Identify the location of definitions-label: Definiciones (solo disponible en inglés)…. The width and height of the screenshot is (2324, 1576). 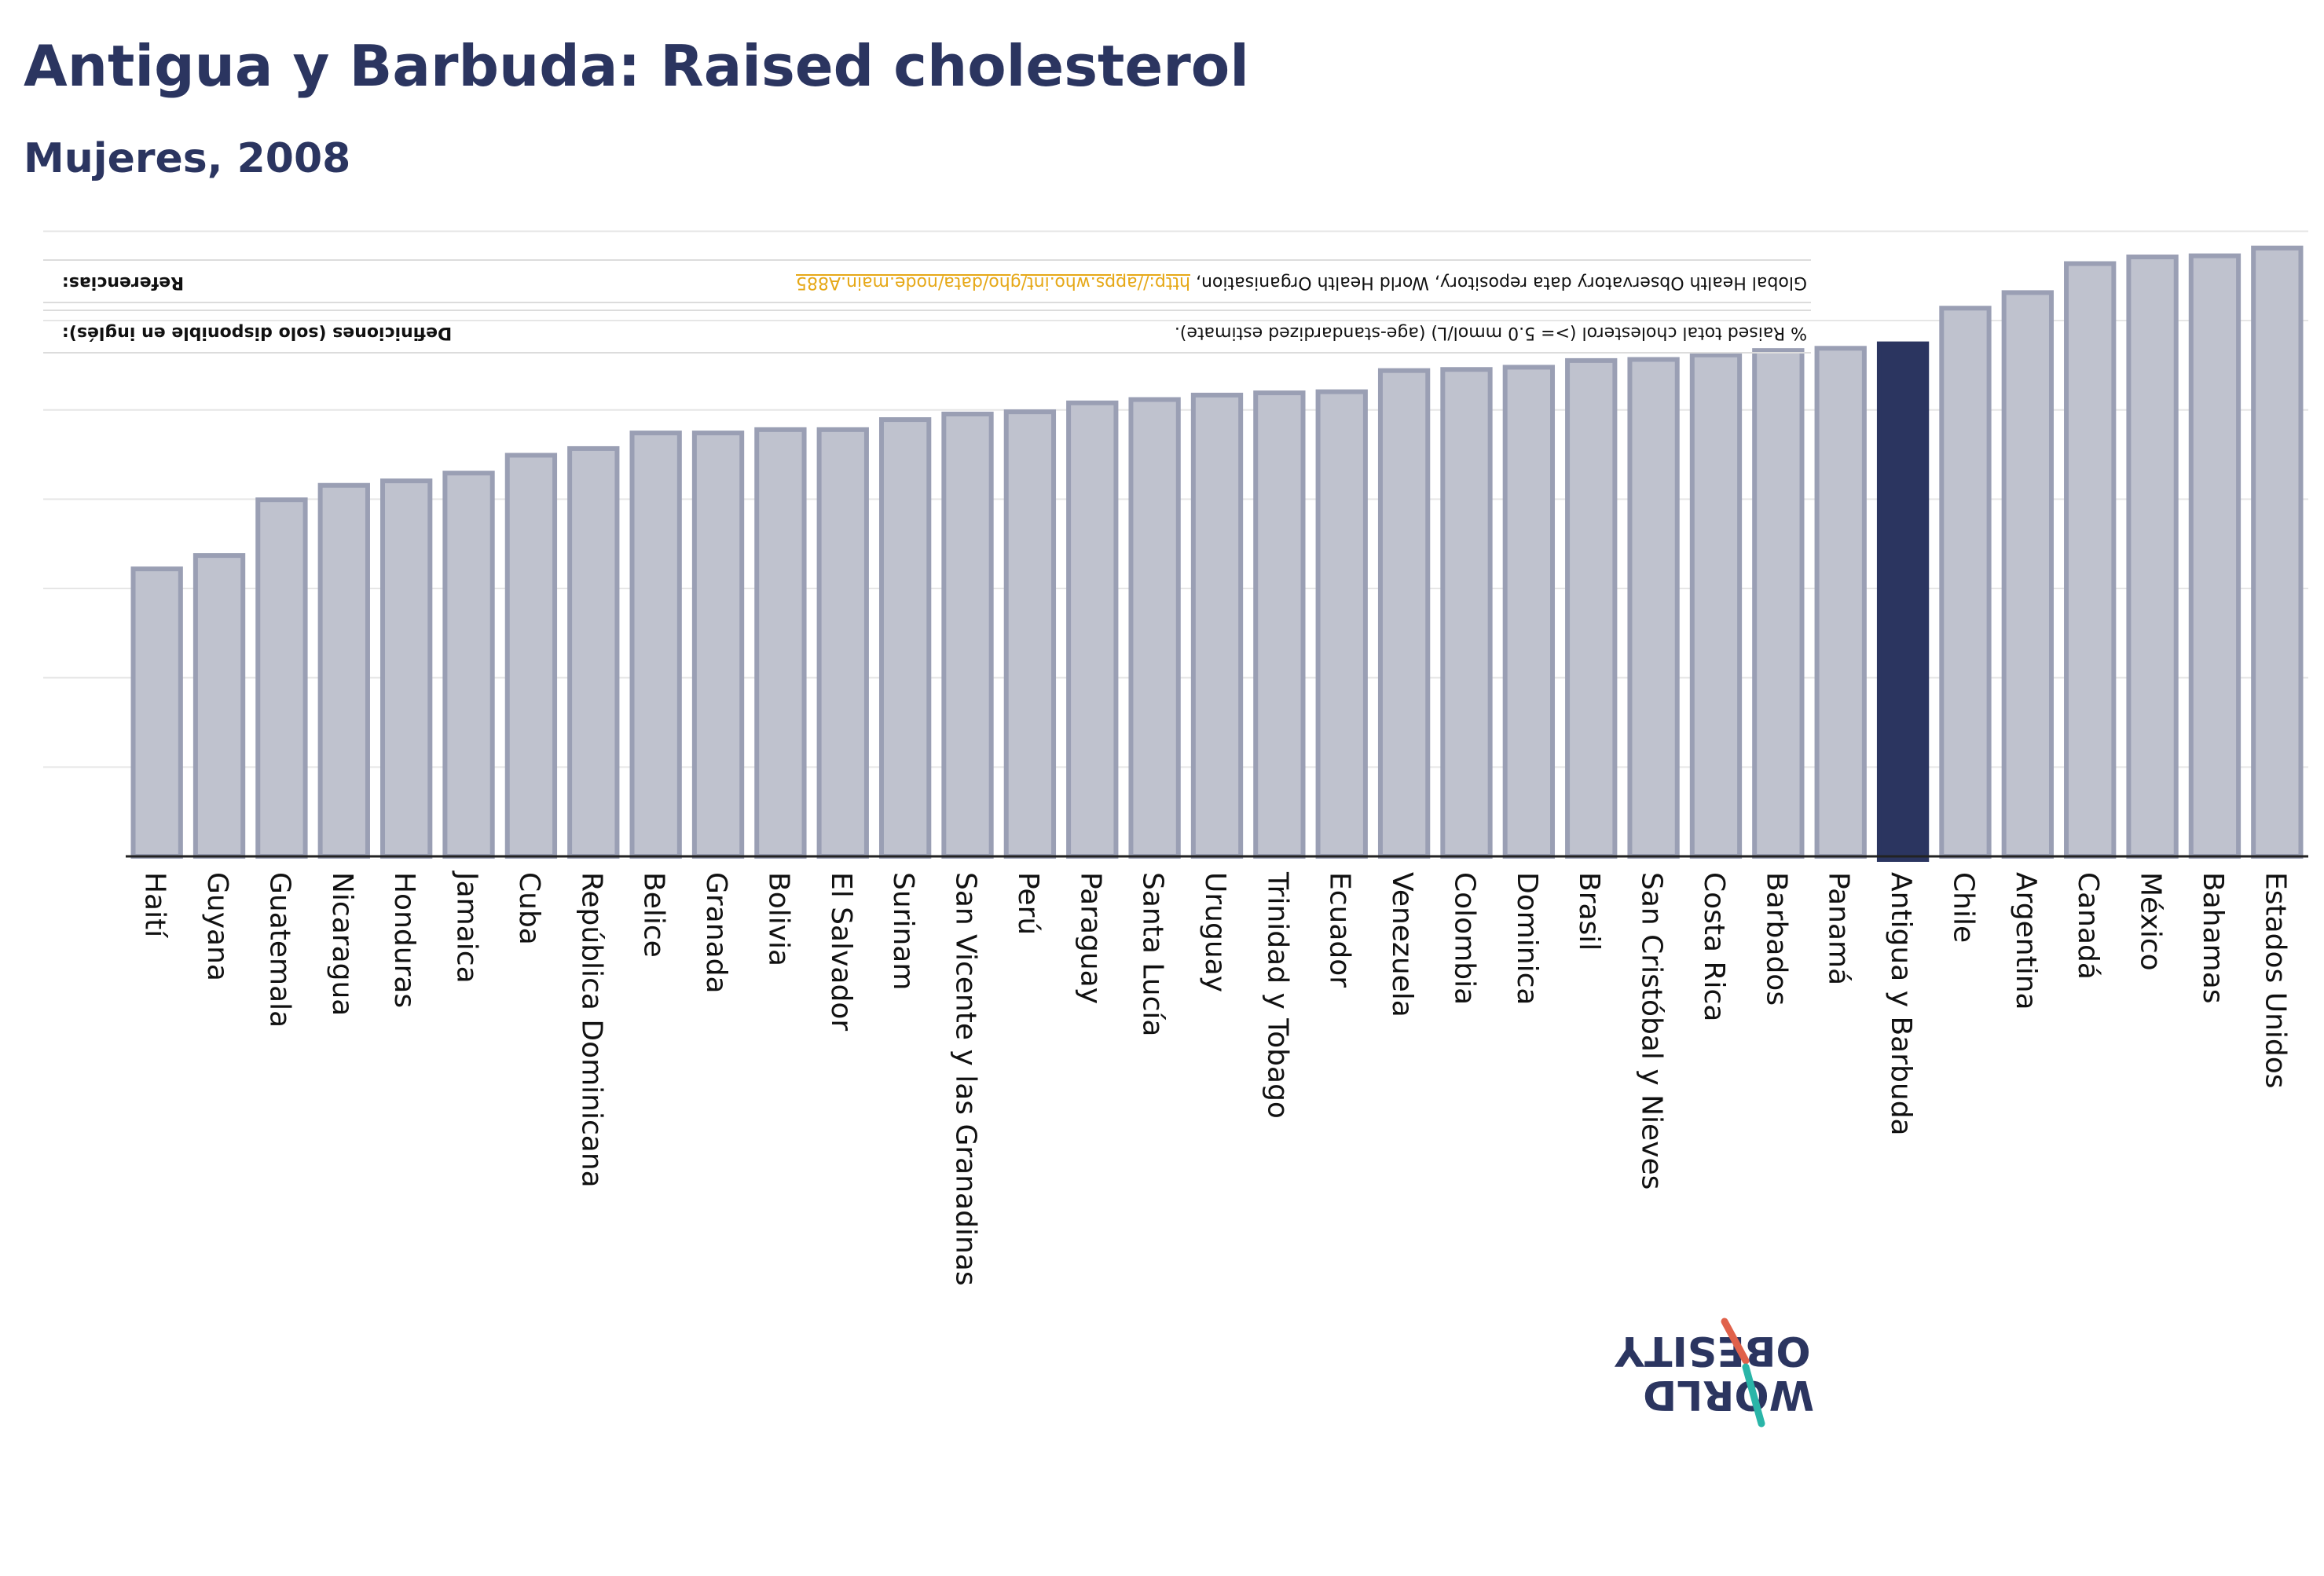
(257, 333).